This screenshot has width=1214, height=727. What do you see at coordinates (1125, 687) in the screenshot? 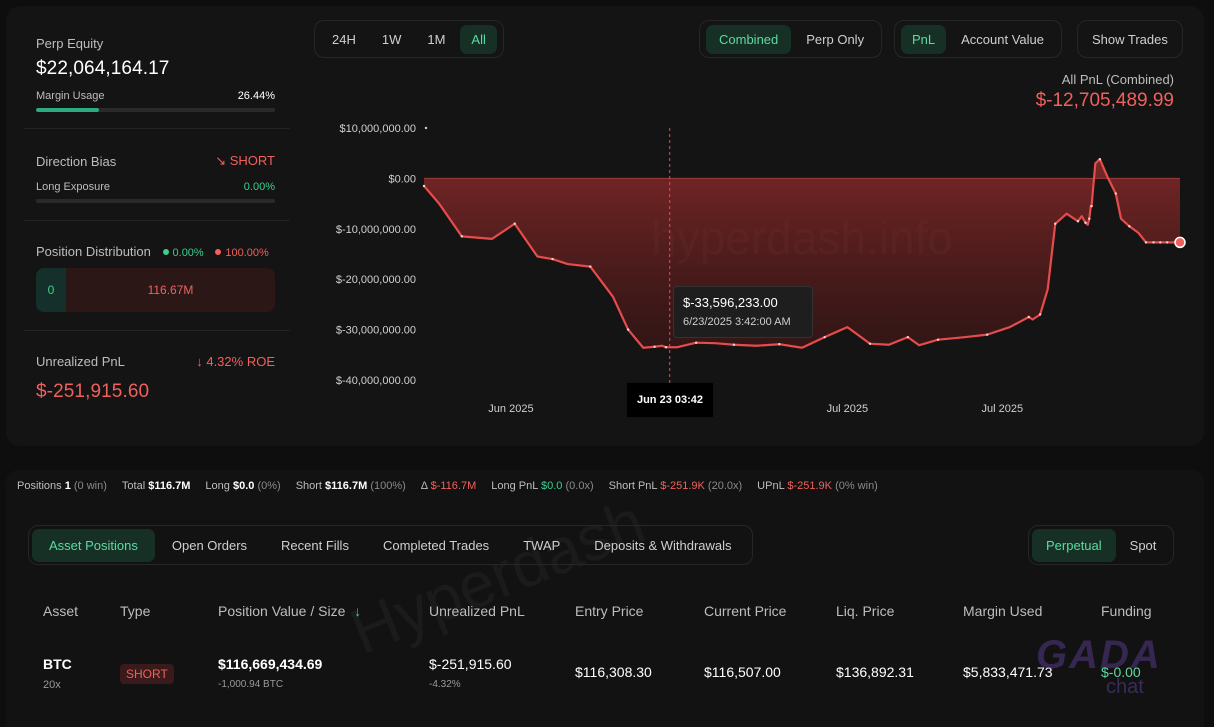
I see `gada-logo-sub: chat` at bounding box center [1125, 687].